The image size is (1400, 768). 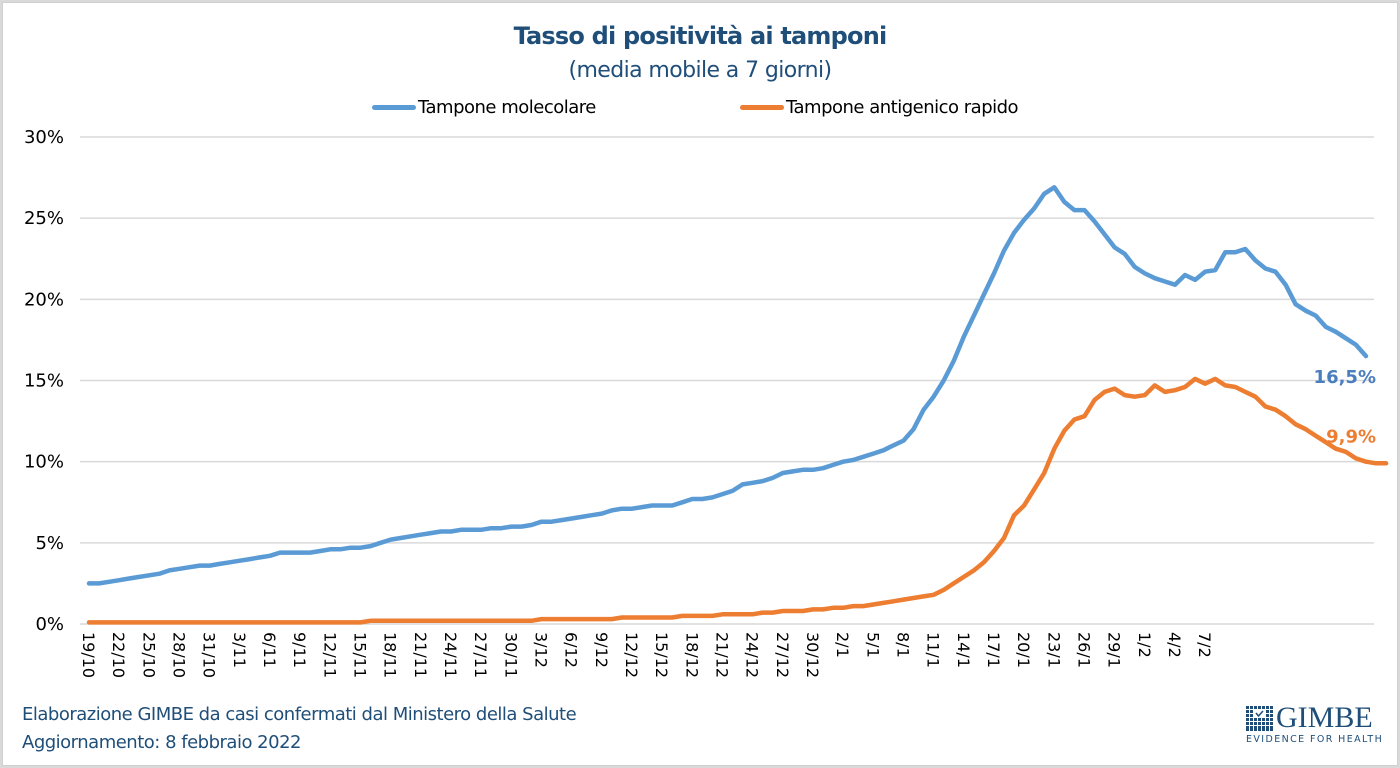 I want to click on x-tick-label: 24/11, so click(x=450, y=655).